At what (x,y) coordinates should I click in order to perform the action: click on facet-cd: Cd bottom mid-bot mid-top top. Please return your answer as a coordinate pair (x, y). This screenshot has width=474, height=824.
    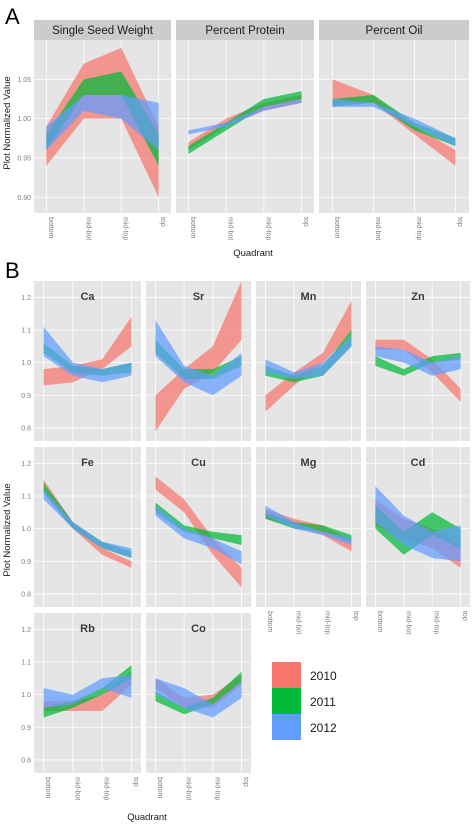
    Looking at the image, I should click on (418, 540).